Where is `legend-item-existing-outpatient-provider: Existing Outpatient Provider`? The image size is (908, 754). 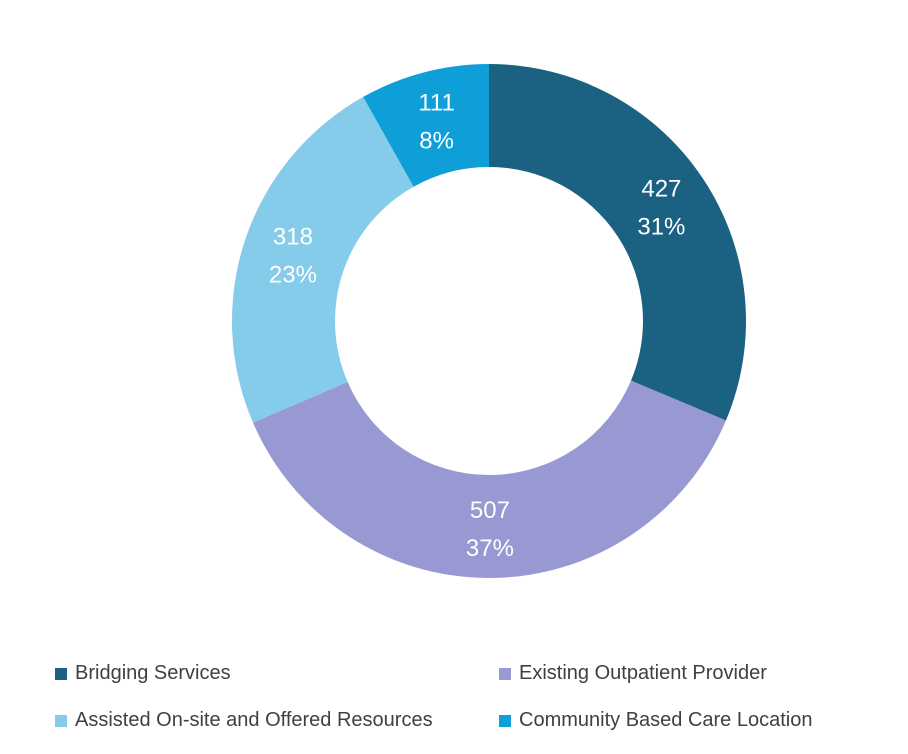 legend-item-existing-outpatient-provider: Existing Outpatient Provider is located at coordinates (633, 673).